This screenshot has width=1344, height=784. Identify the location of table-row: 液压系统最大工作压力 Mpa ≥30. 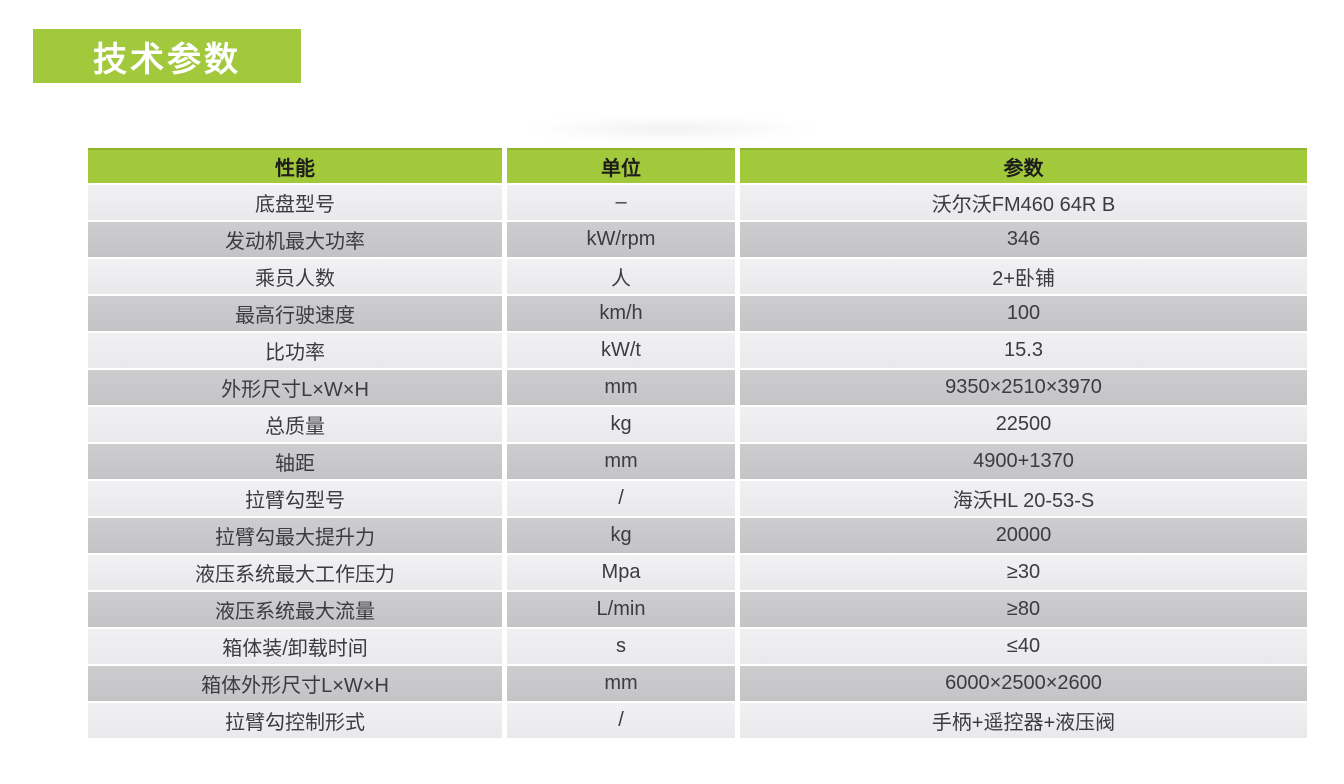
(697, 572).